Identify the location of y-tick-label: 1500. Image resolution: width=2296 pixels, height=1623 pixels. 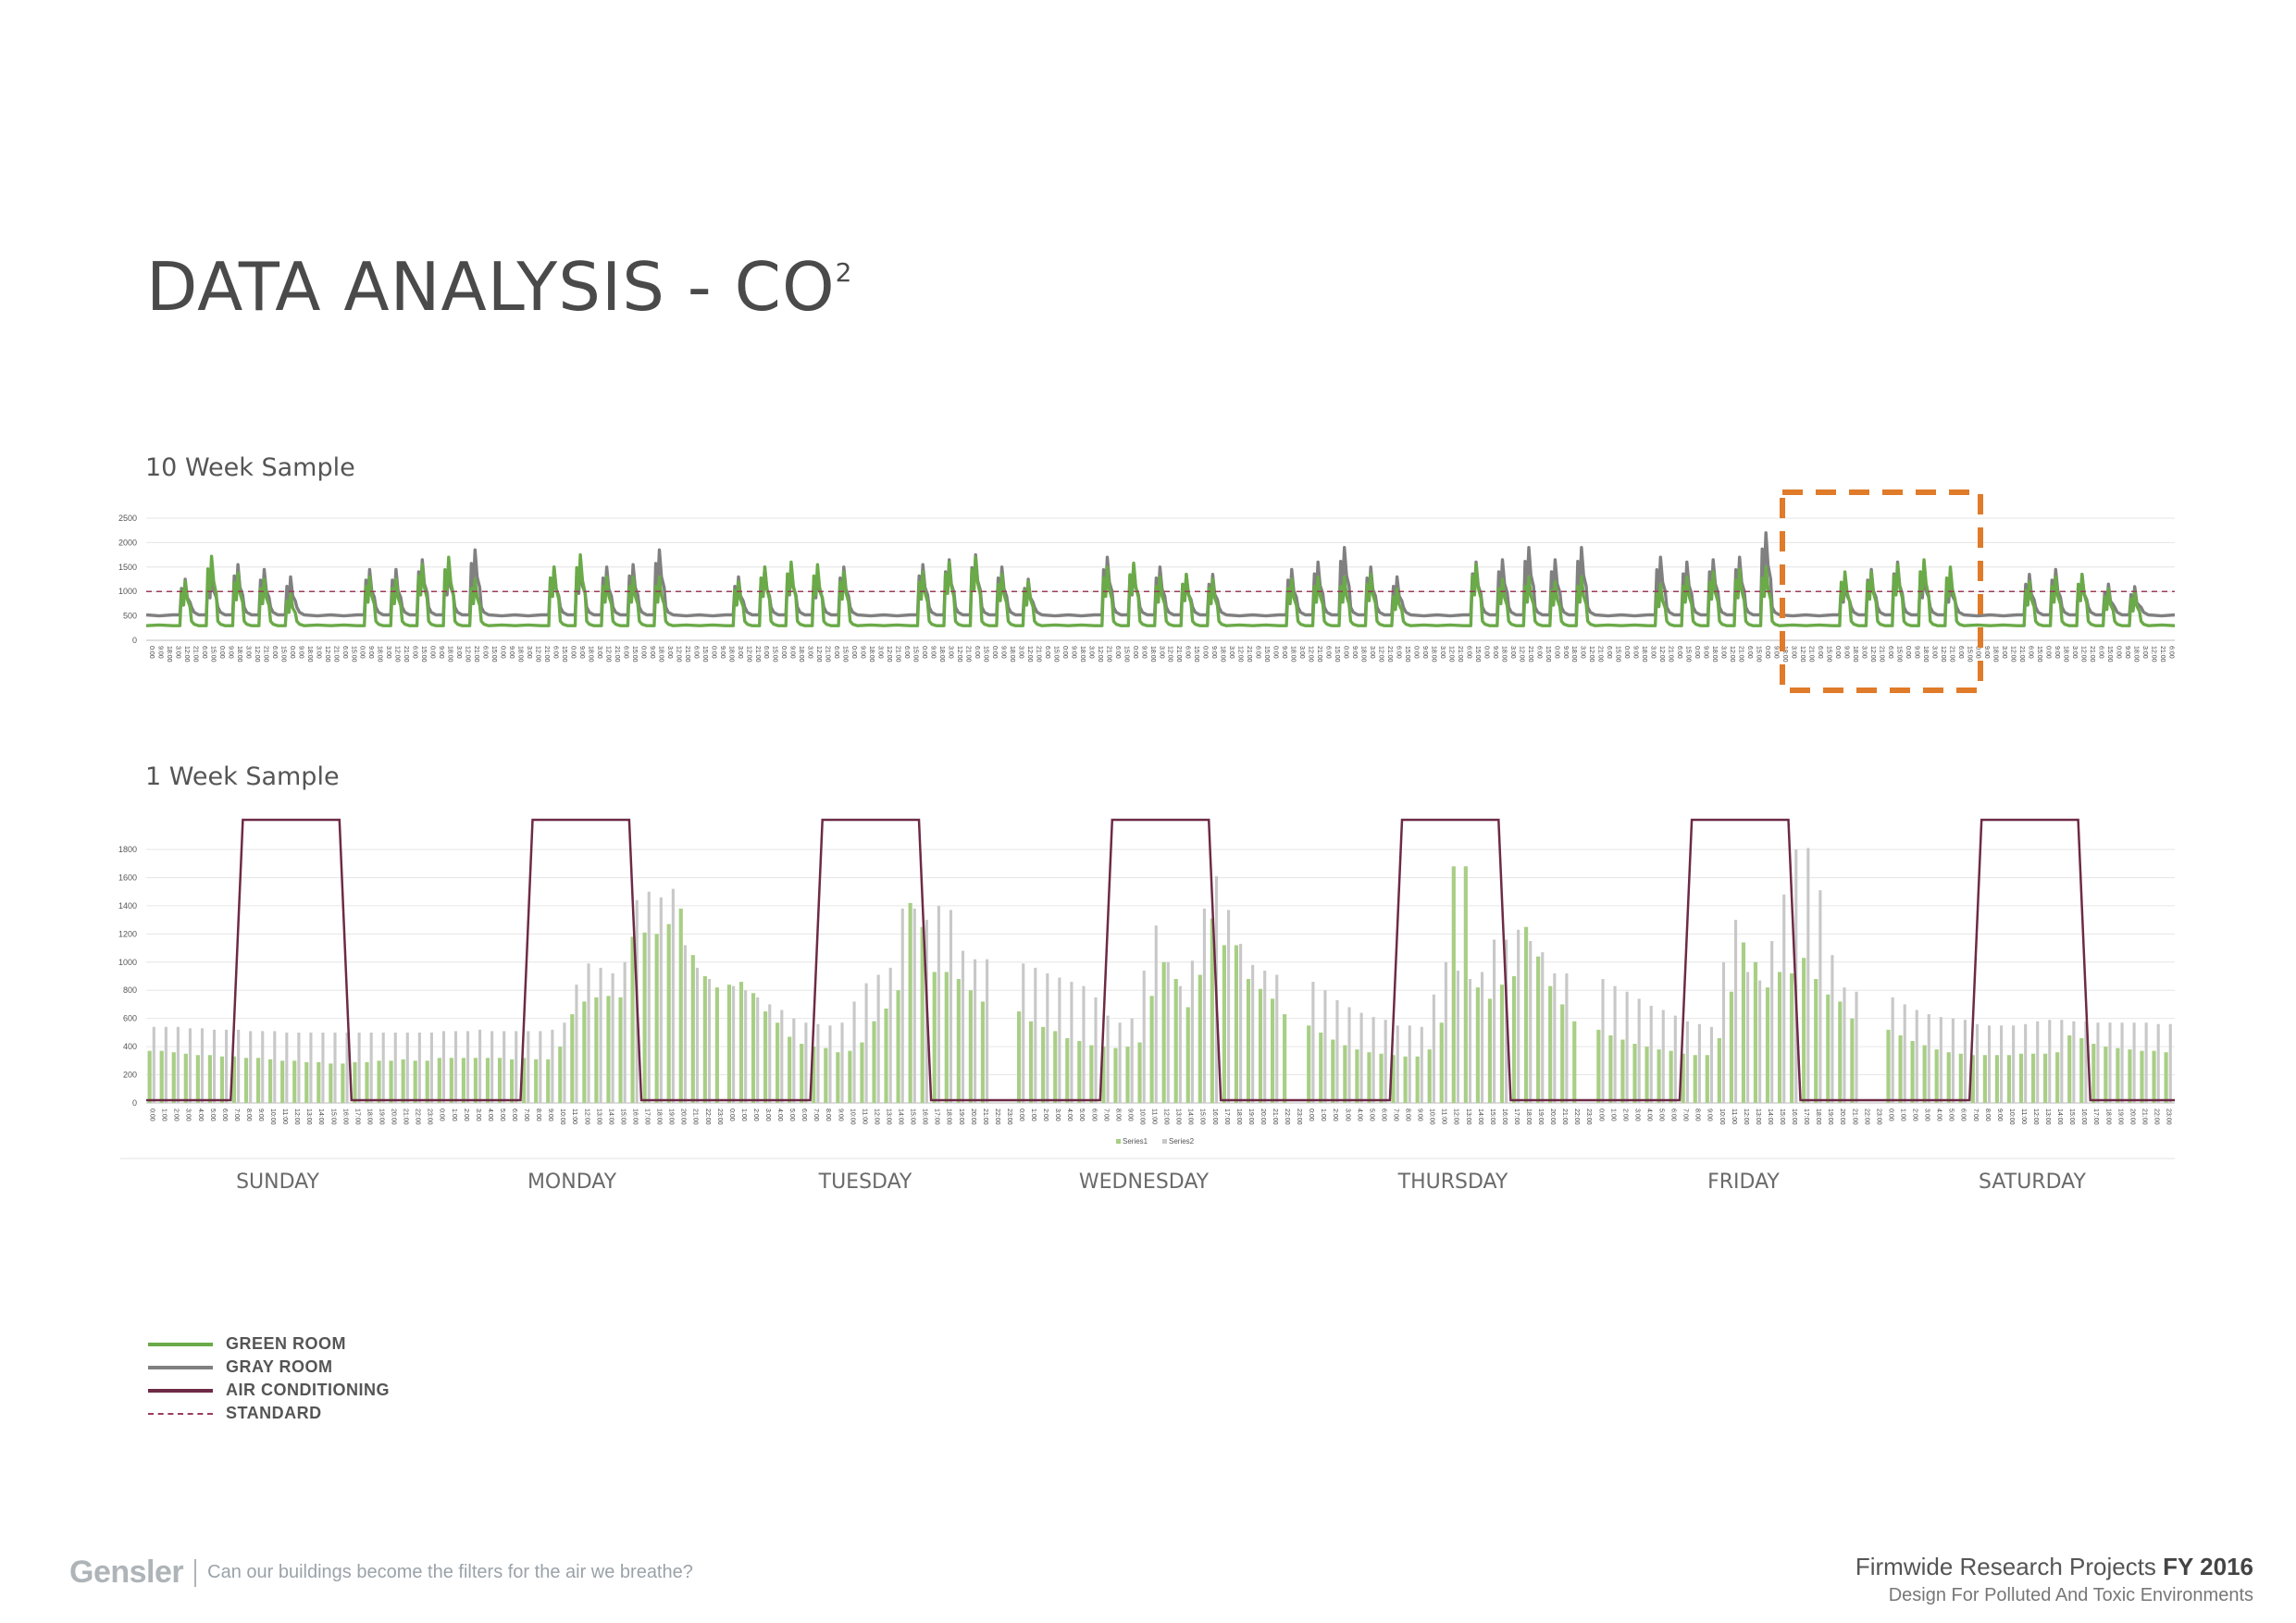
(128, 567).